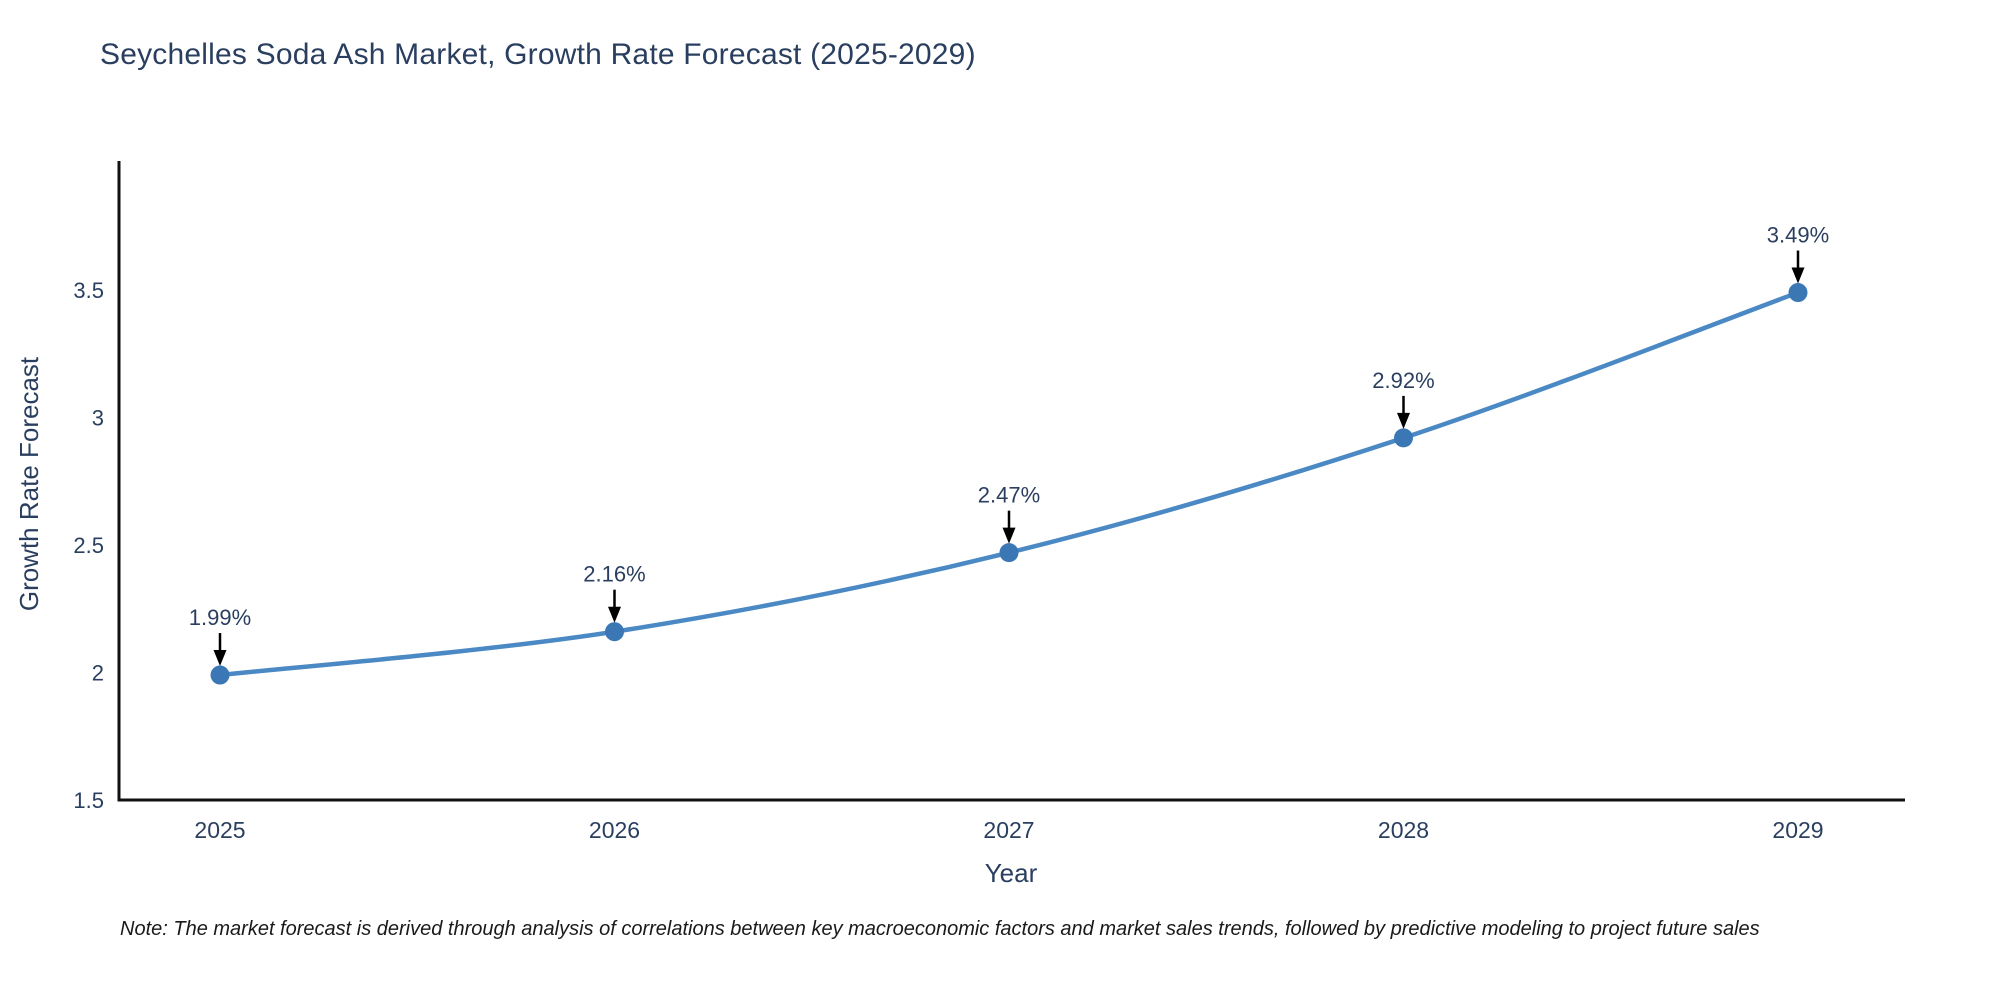 The image size is (2000, 1000). Describe the element at coordinates (98, 673) in the screenshot. I see `y-tick-label: 2` at that location.